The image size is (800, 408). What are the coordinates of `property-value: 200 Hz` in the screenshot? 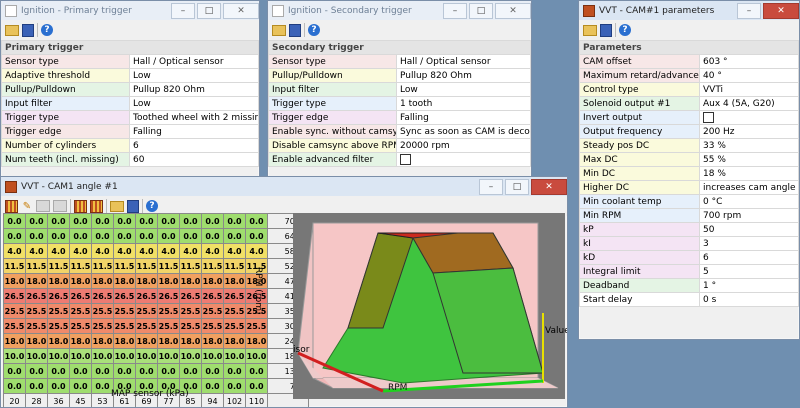 It's located at (749, 132).